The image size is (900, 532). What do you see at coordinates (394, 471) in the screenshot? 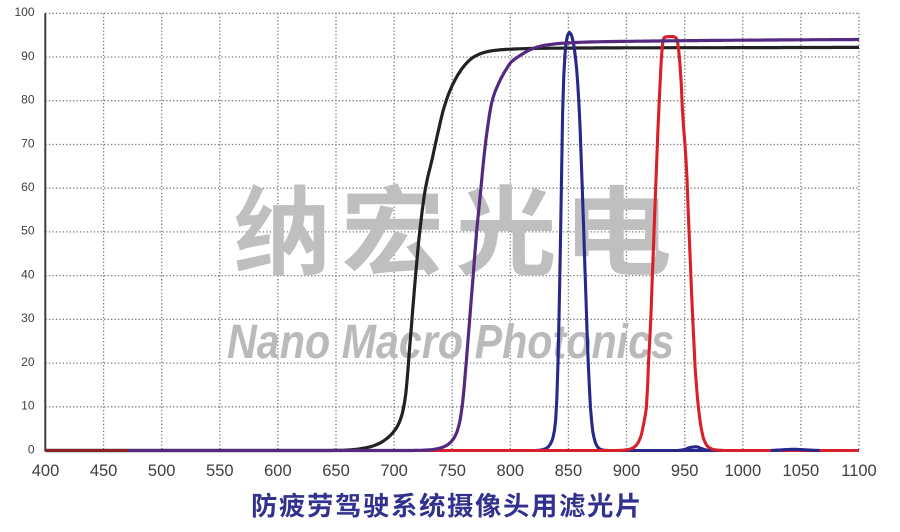
I see `svg-text: 700` at bounding box center [394, 471].